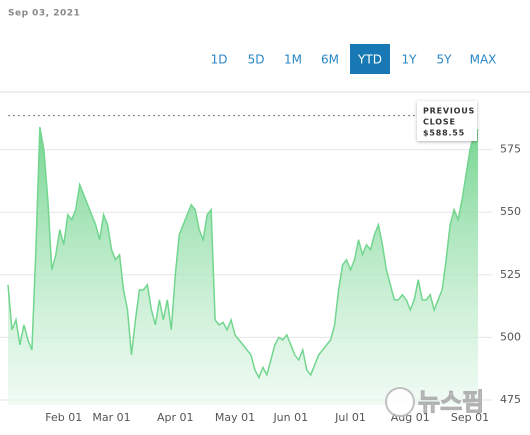  I want to click on x-tick-label: Jul 01, so click(350, 417).